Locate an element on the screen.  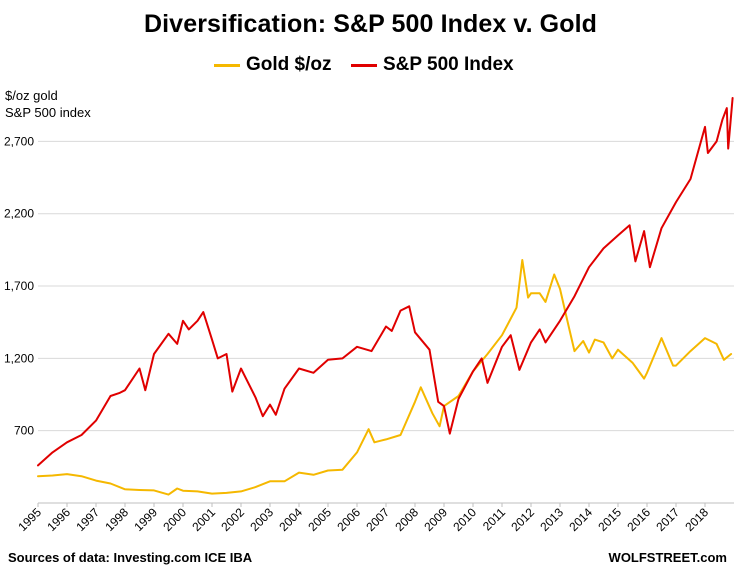
y-tick-label: 1,700 is located at coordinates (19, 286).